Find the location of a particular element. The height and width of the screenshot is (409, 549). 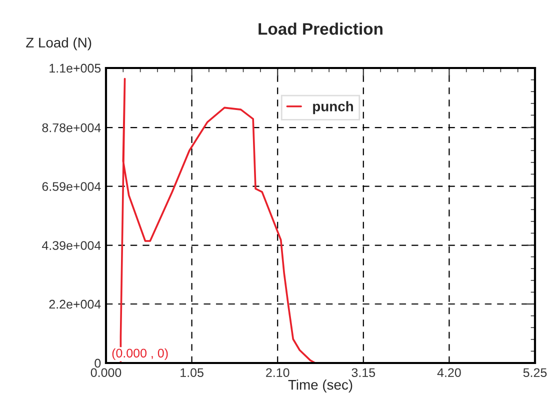

y-tick-label: 6.59e+004 is located at coordinates (71, 186).